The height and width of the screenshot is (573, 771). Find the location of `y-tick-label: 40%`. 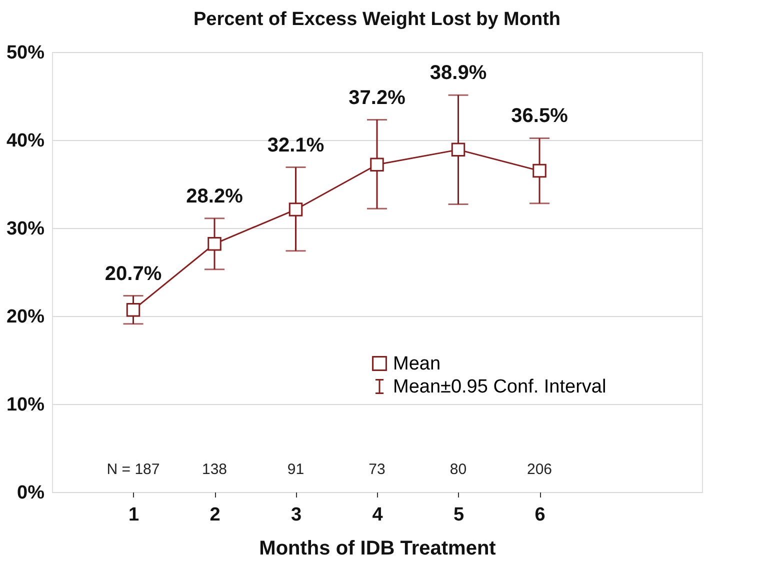

y-tick-label: 40% is located at coordinates (25, 141).